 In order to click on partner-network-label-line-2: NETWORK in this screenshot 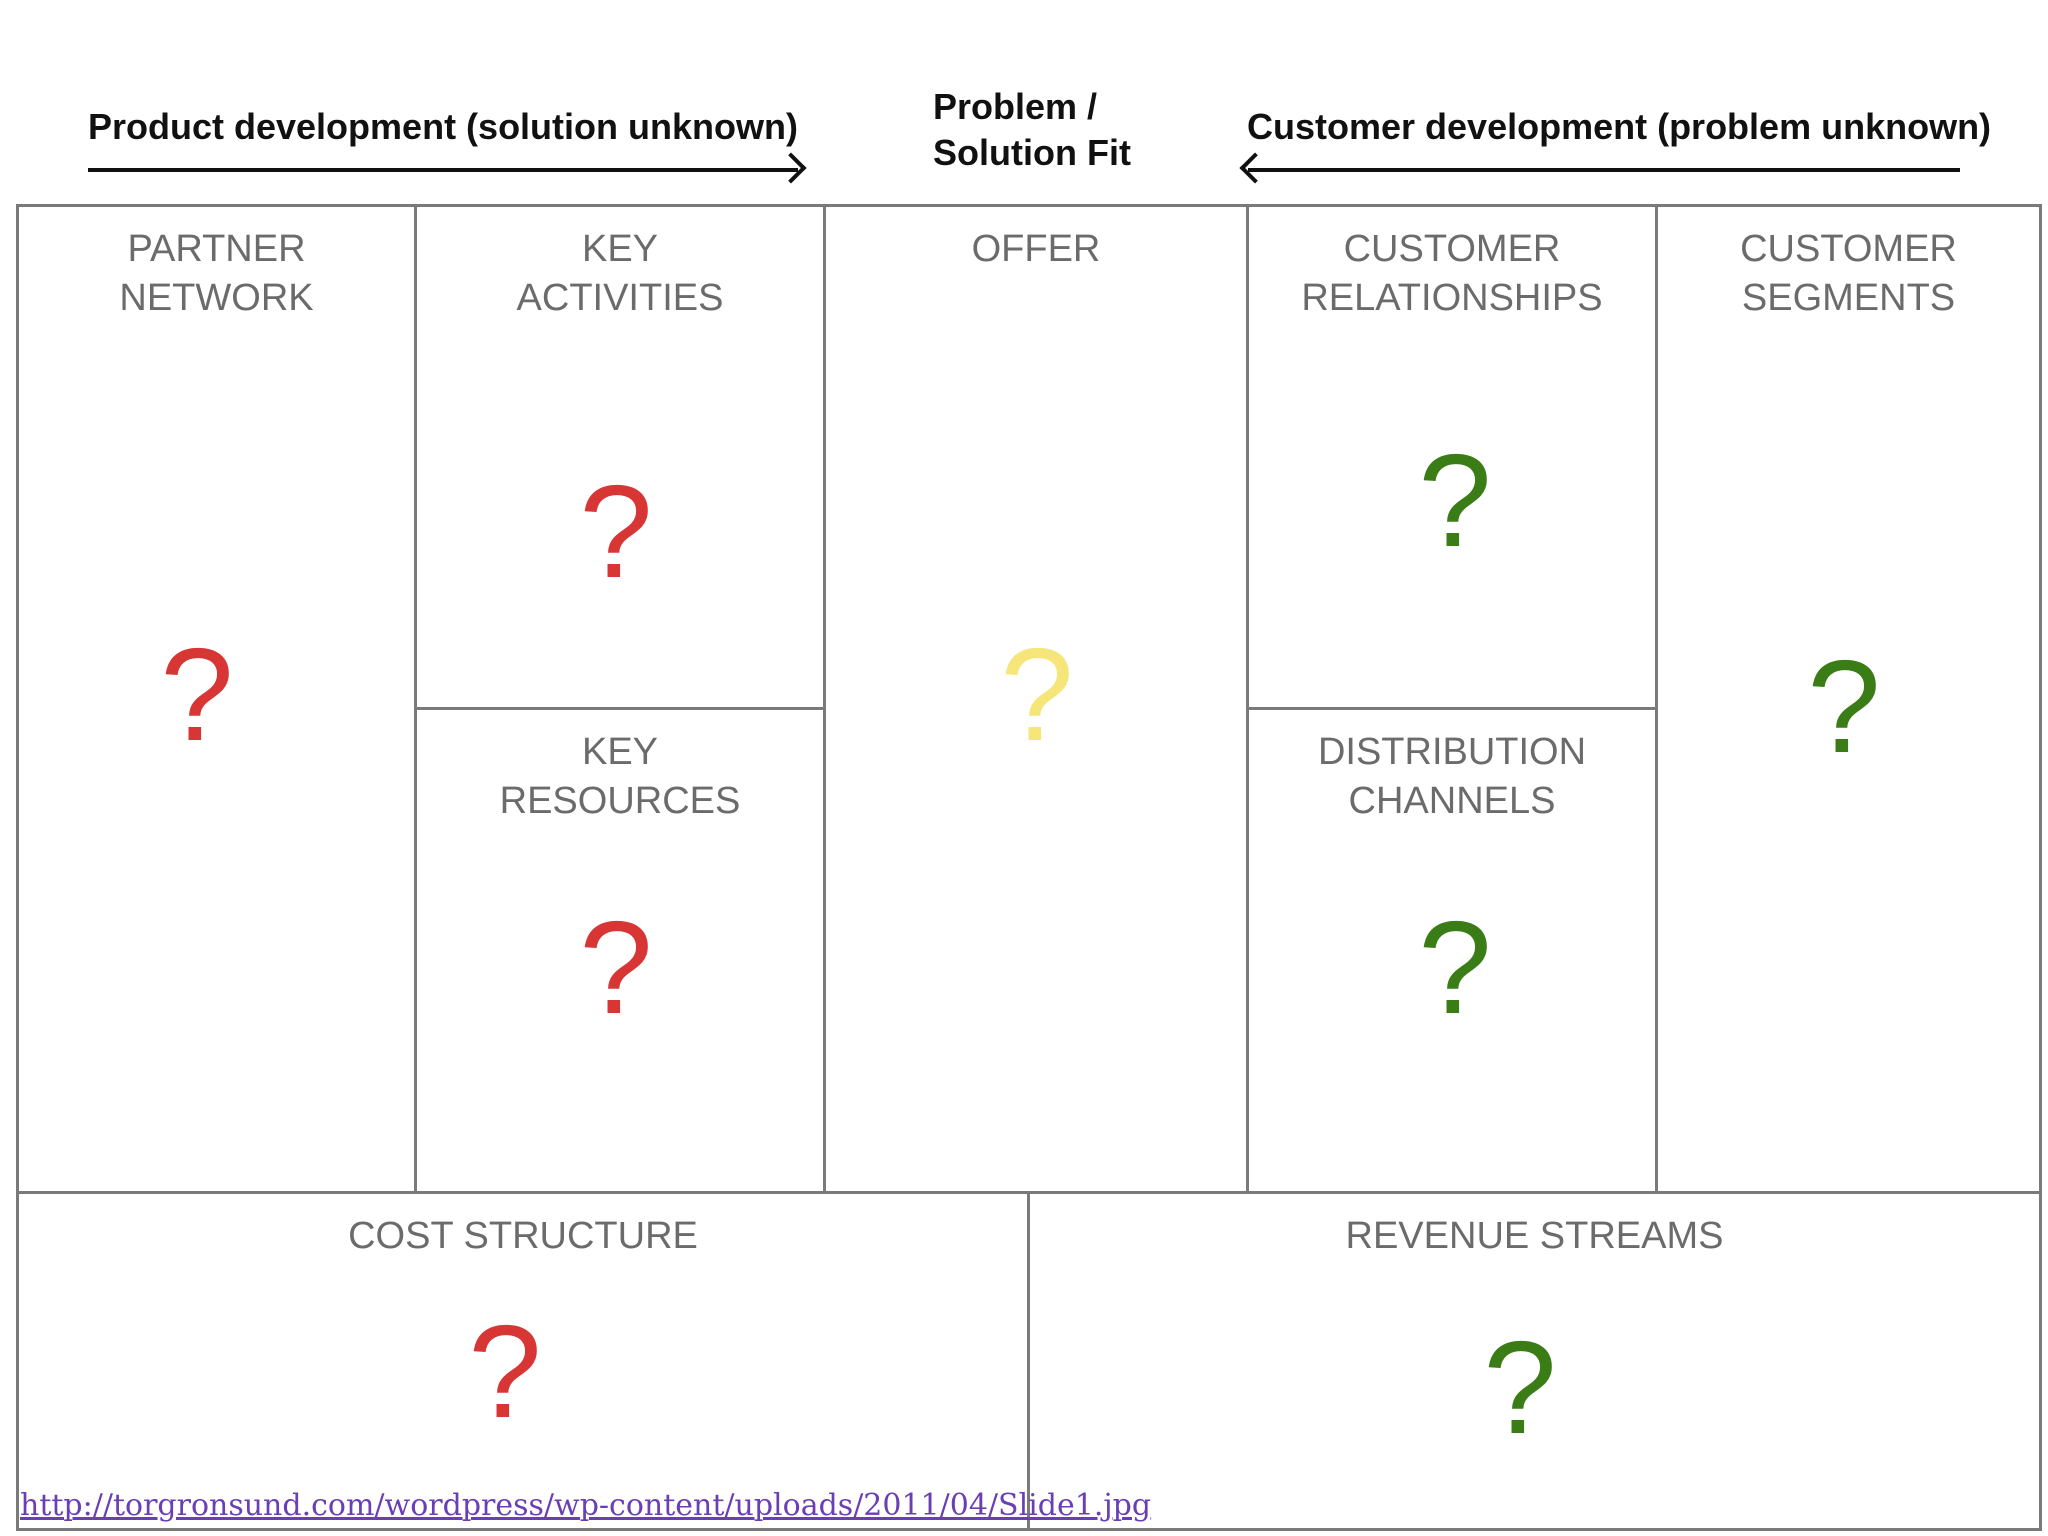, I will do `click(216, 298)`.